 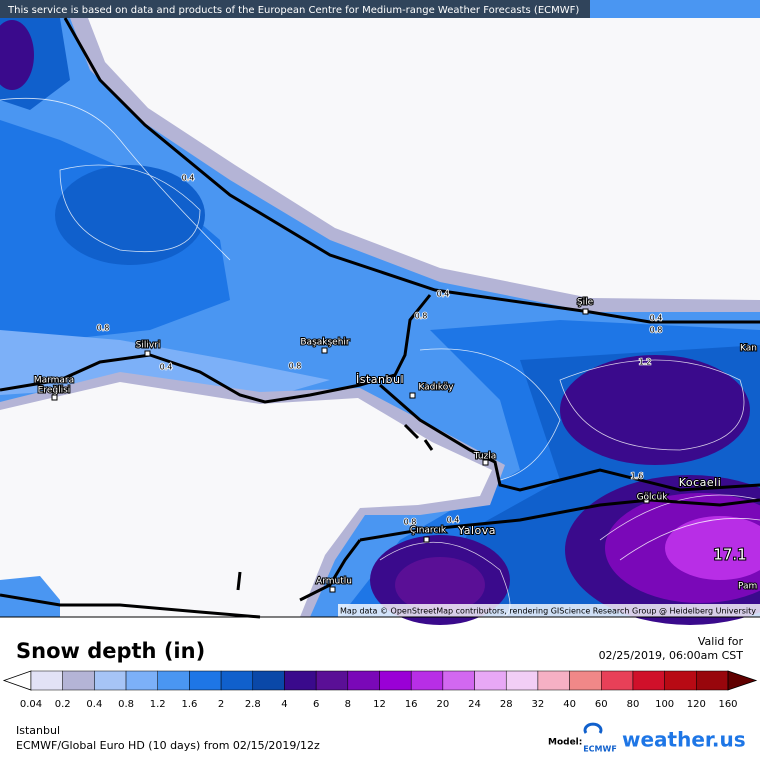 I want to click on colorbar-label: 60, so click(x=601, y=704).